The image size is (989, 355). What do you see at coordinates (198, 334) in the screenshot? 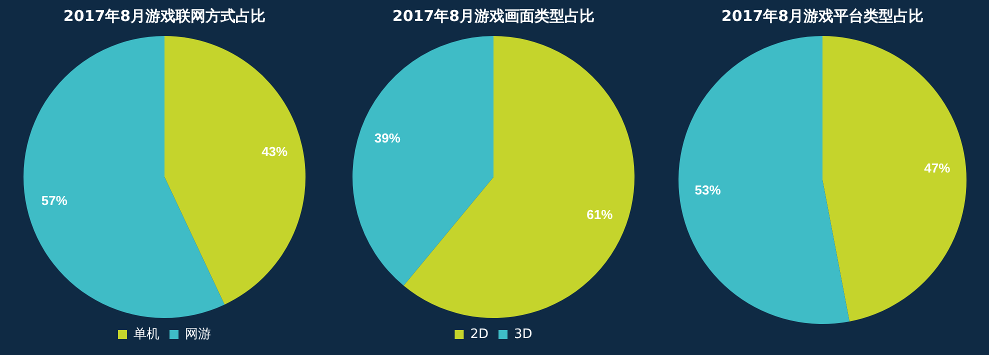
I see `legend-label: 网游` at bounding box center [198, 334].